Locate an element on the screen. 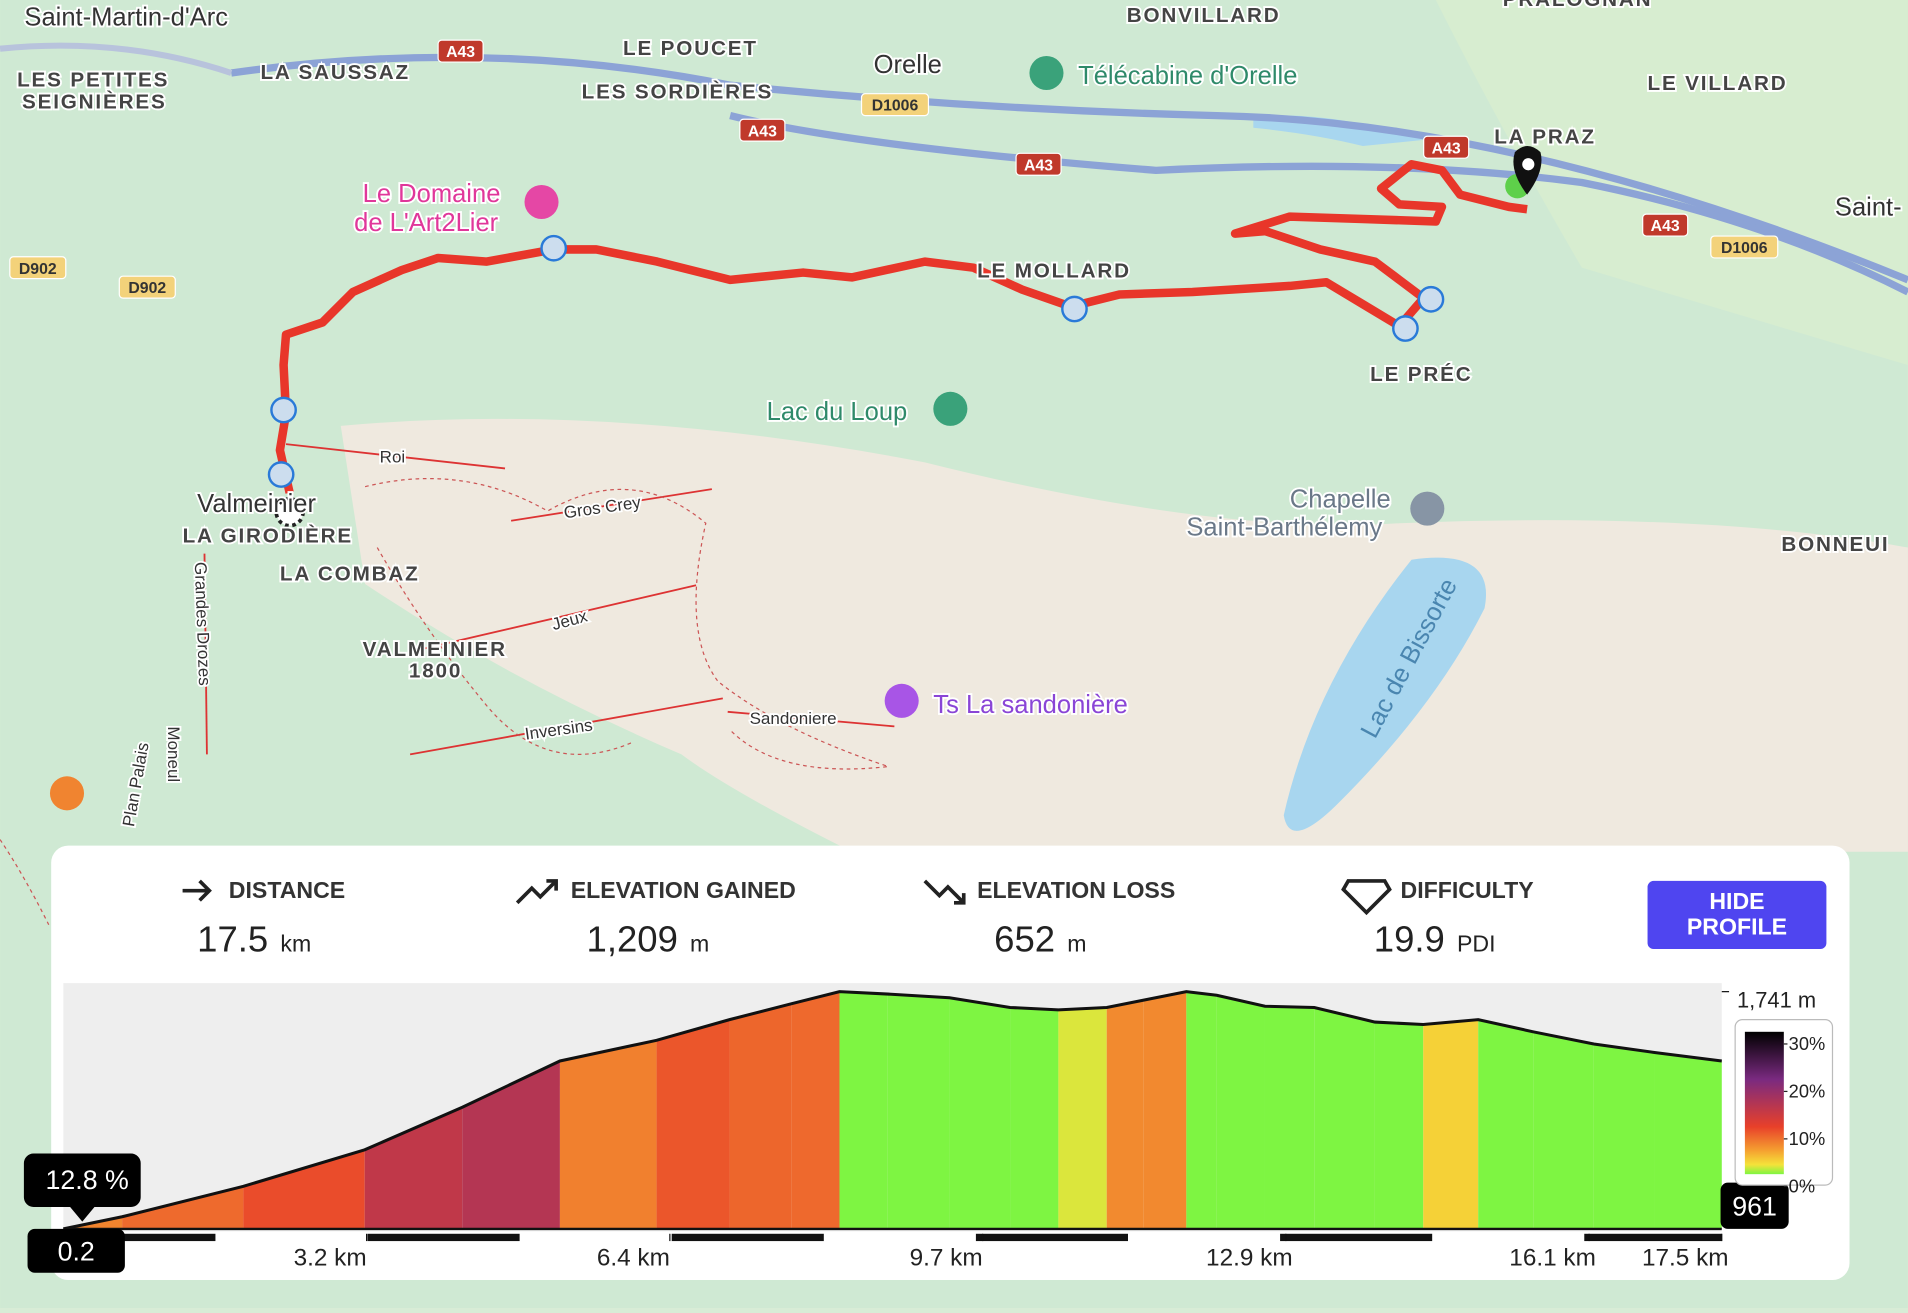 The height and width of the screenshot is (1313, 1908). map-label: SEIGNIÈRES is located at coordinates (94, 101).